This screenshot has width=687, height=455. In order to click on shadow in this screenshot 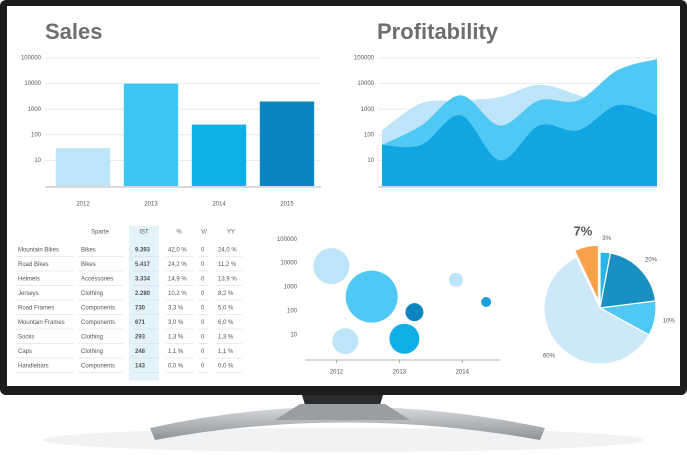, I will do `click(343, 440)`.